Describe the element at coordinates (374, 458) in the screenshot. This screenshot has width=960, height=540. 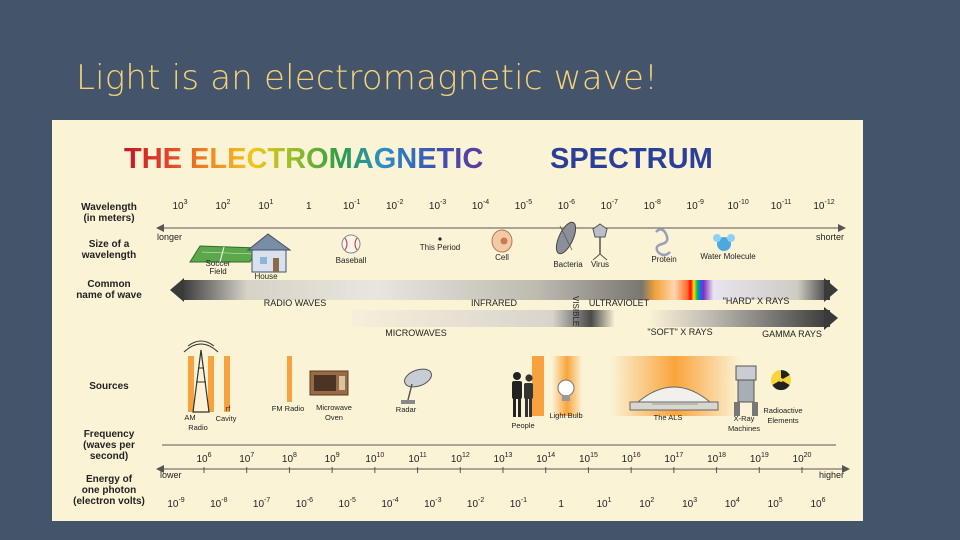
I see `frequency-tick-label: 10¹⁰` at that location.